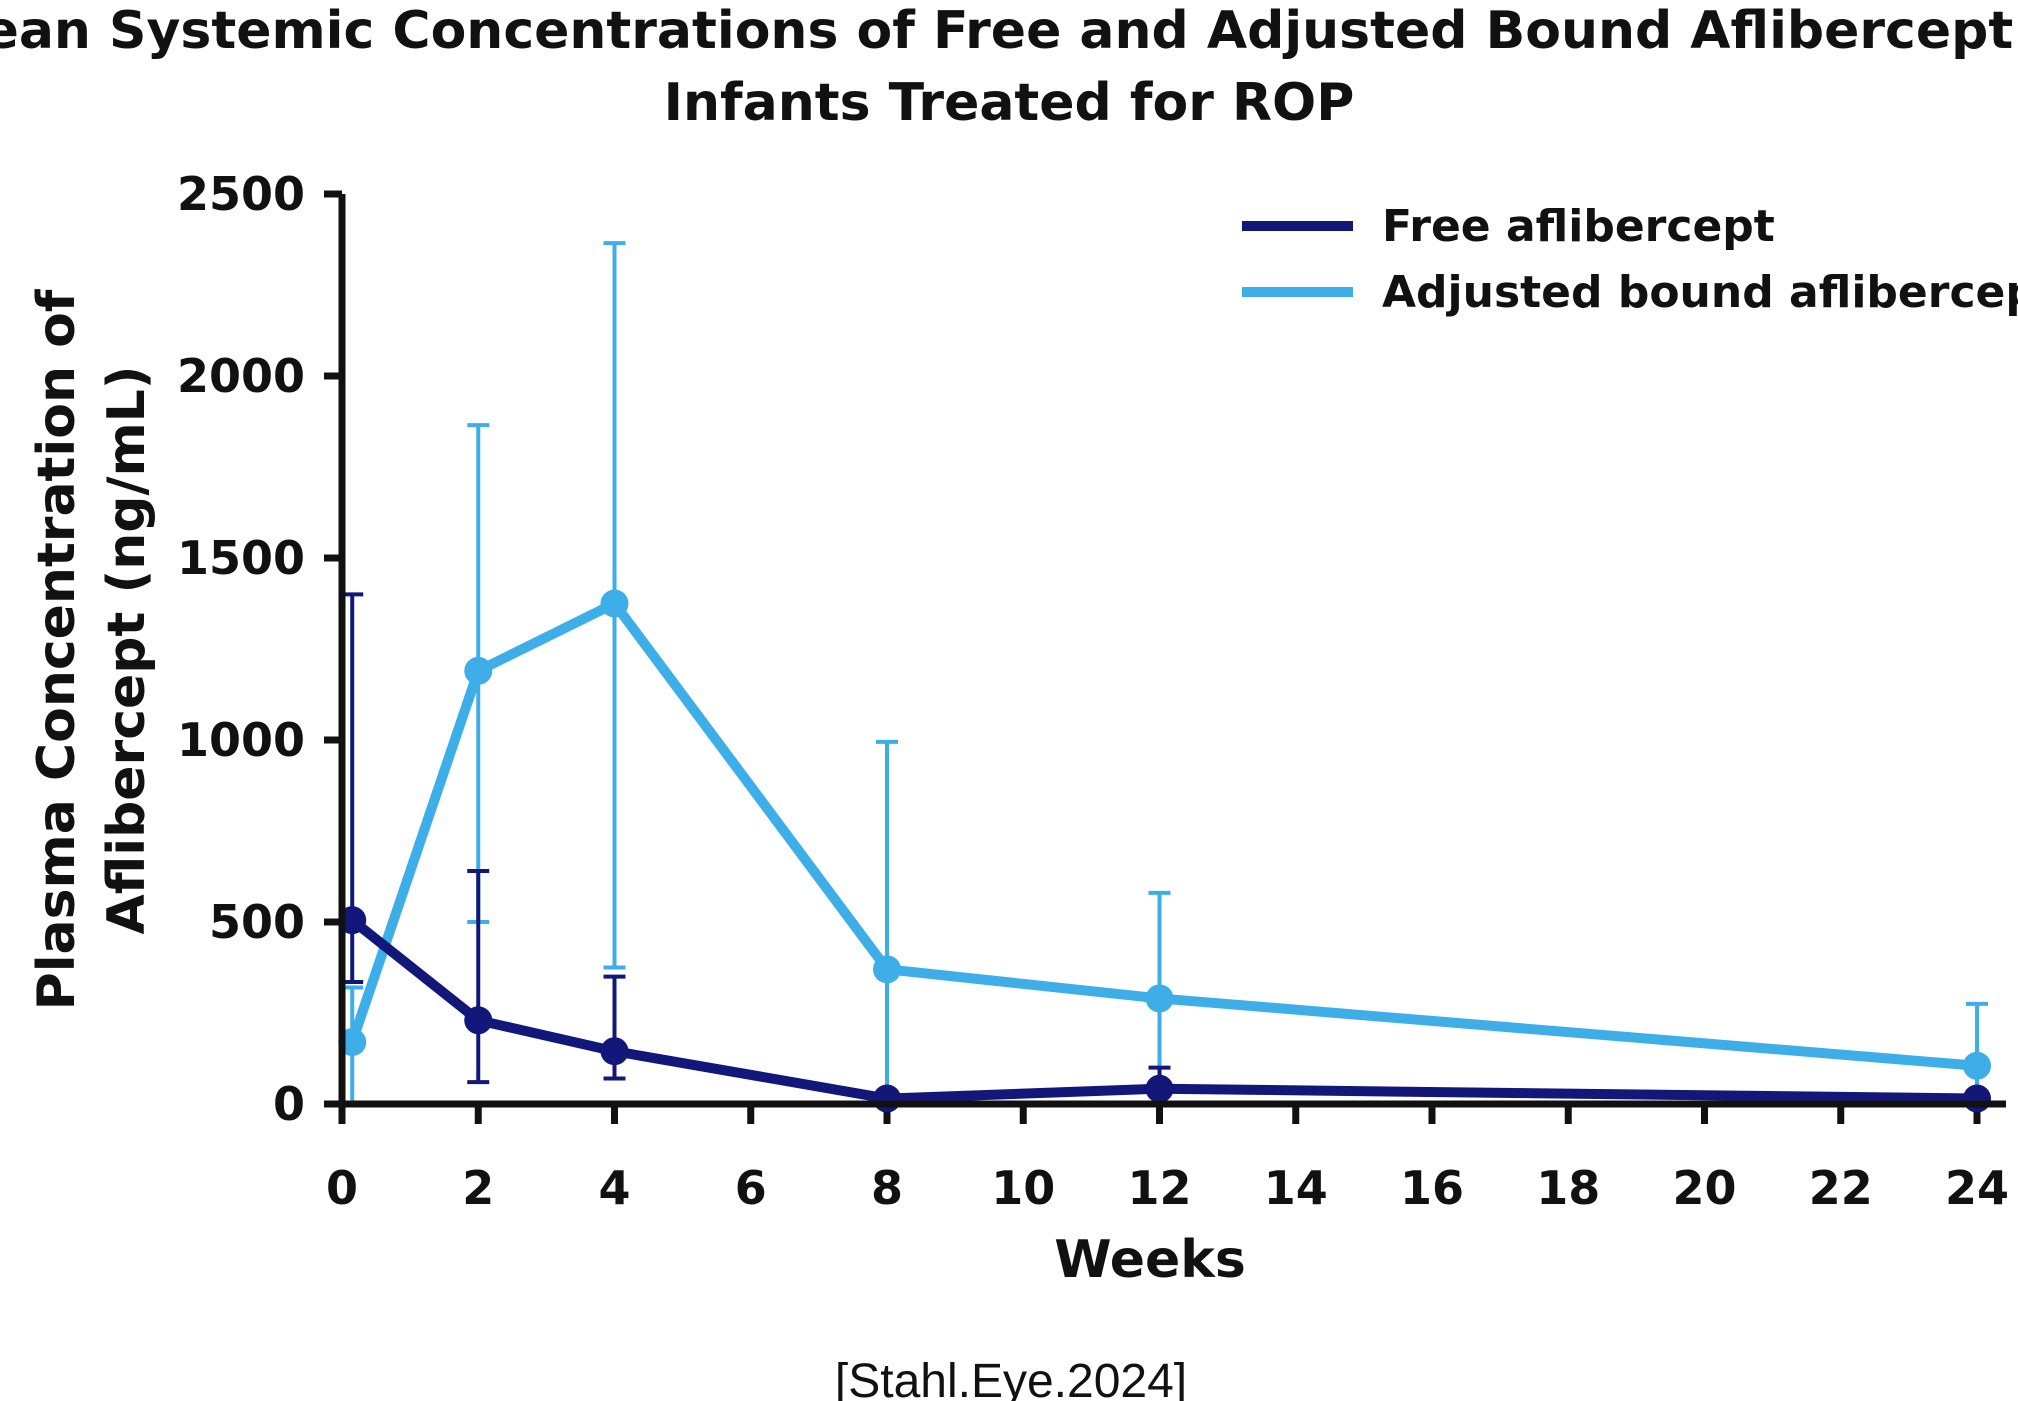 This screenshot has width=2018, height=1401. I want to click on y-tick-label: 500, so click(257, 922).